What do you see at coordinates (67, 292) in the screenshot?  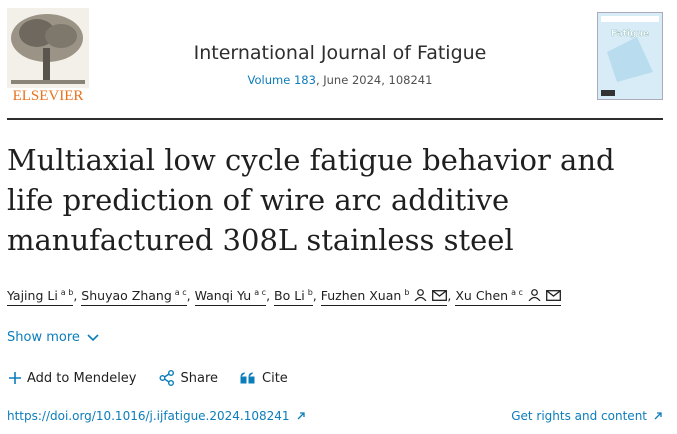 I see `affiliation: a b` at bounding box center [67, 292].